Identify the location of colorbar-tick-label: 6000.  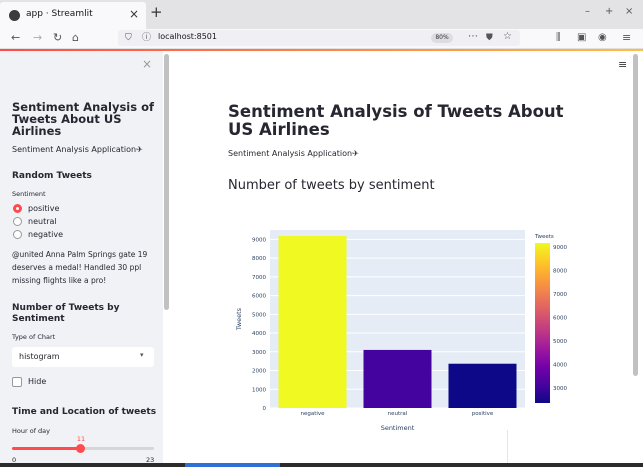
(560, 319).